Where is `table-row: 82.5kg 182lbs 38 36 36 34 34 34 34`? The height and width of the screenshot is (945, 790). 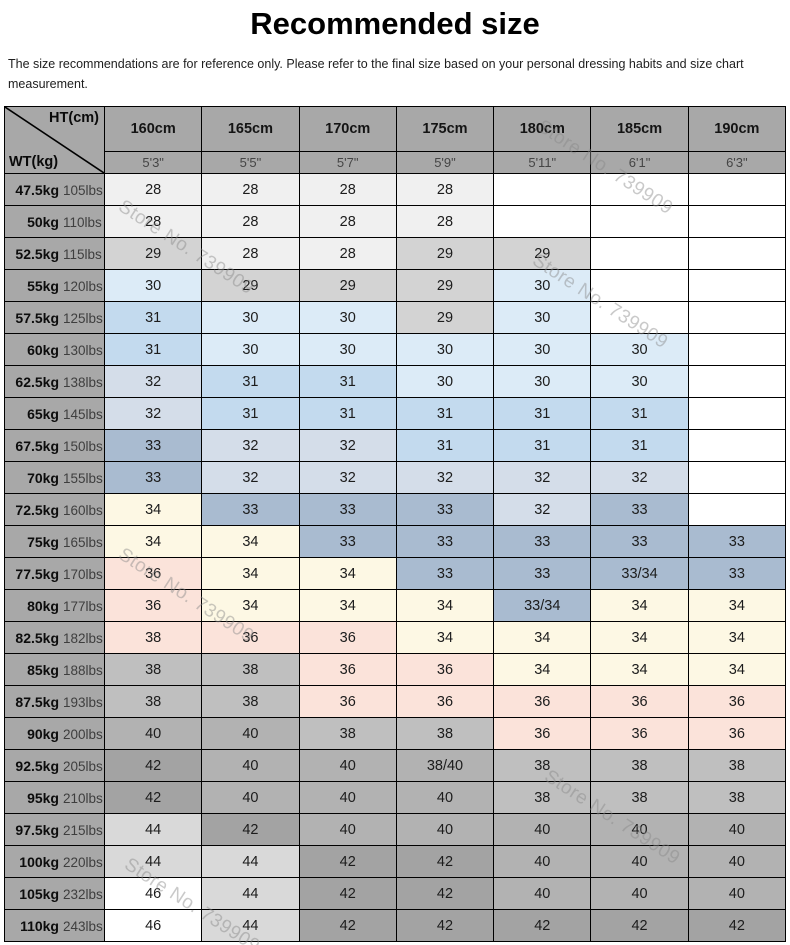
table-row: 82.5kg 182lbs 38 36 36 34 34 34 34 is located at coordinates (395, 637).